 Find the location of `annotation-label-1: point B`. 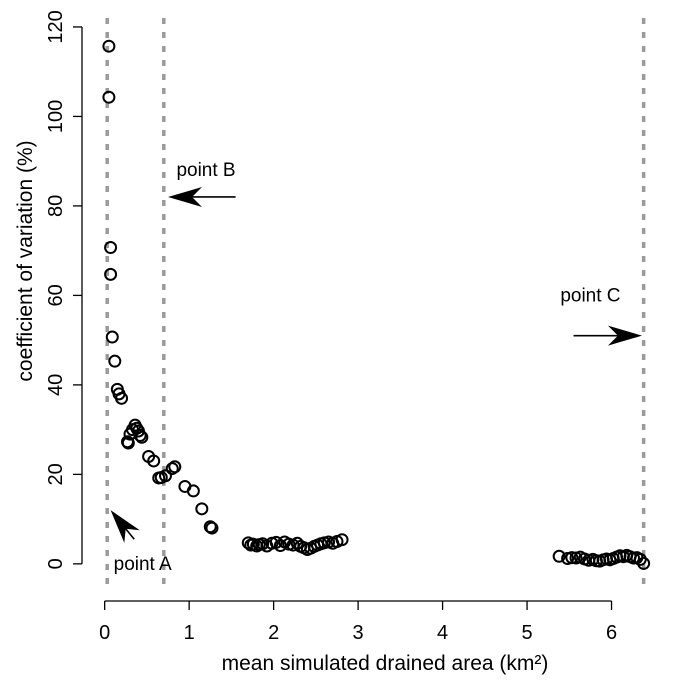

annotation-label-1: point B is located at coordinates (205, 170).